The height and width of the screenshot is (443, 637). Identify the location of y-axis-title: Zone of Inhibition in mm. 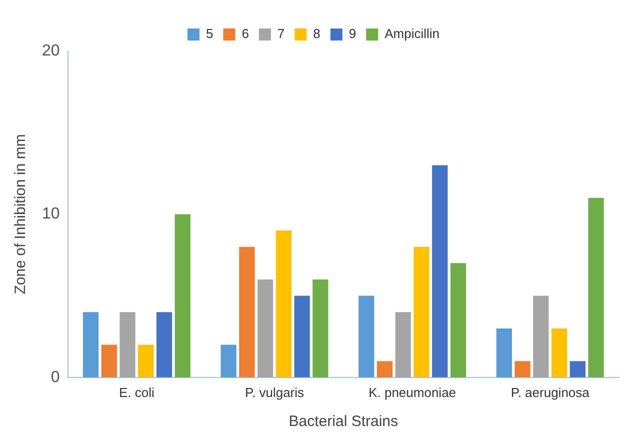
(21, 214).